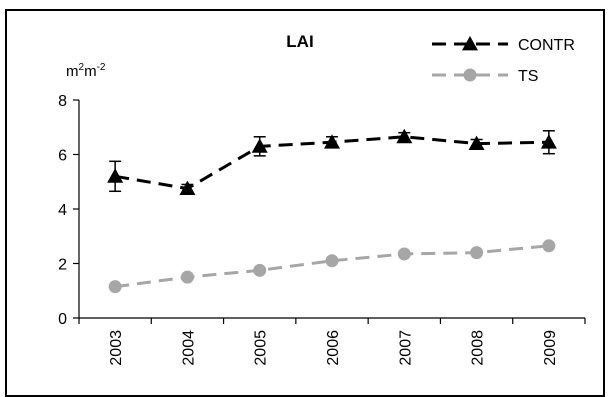 The width and height of the screenshot is (611, 397). I want to click on x-tick-label: 2005, so click(261, 348).